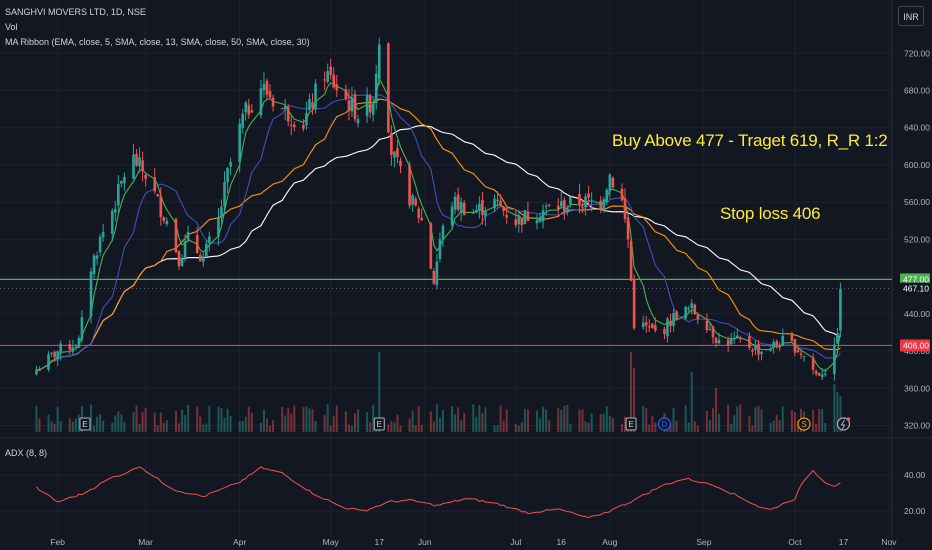 The image size is (932, 550). What do you see at coordinates (75, 12) in the screenshot?
I see `symbol-title: SANGHVI MOVERS LTD, 1D, NSE` at bounding box center [75, 12].